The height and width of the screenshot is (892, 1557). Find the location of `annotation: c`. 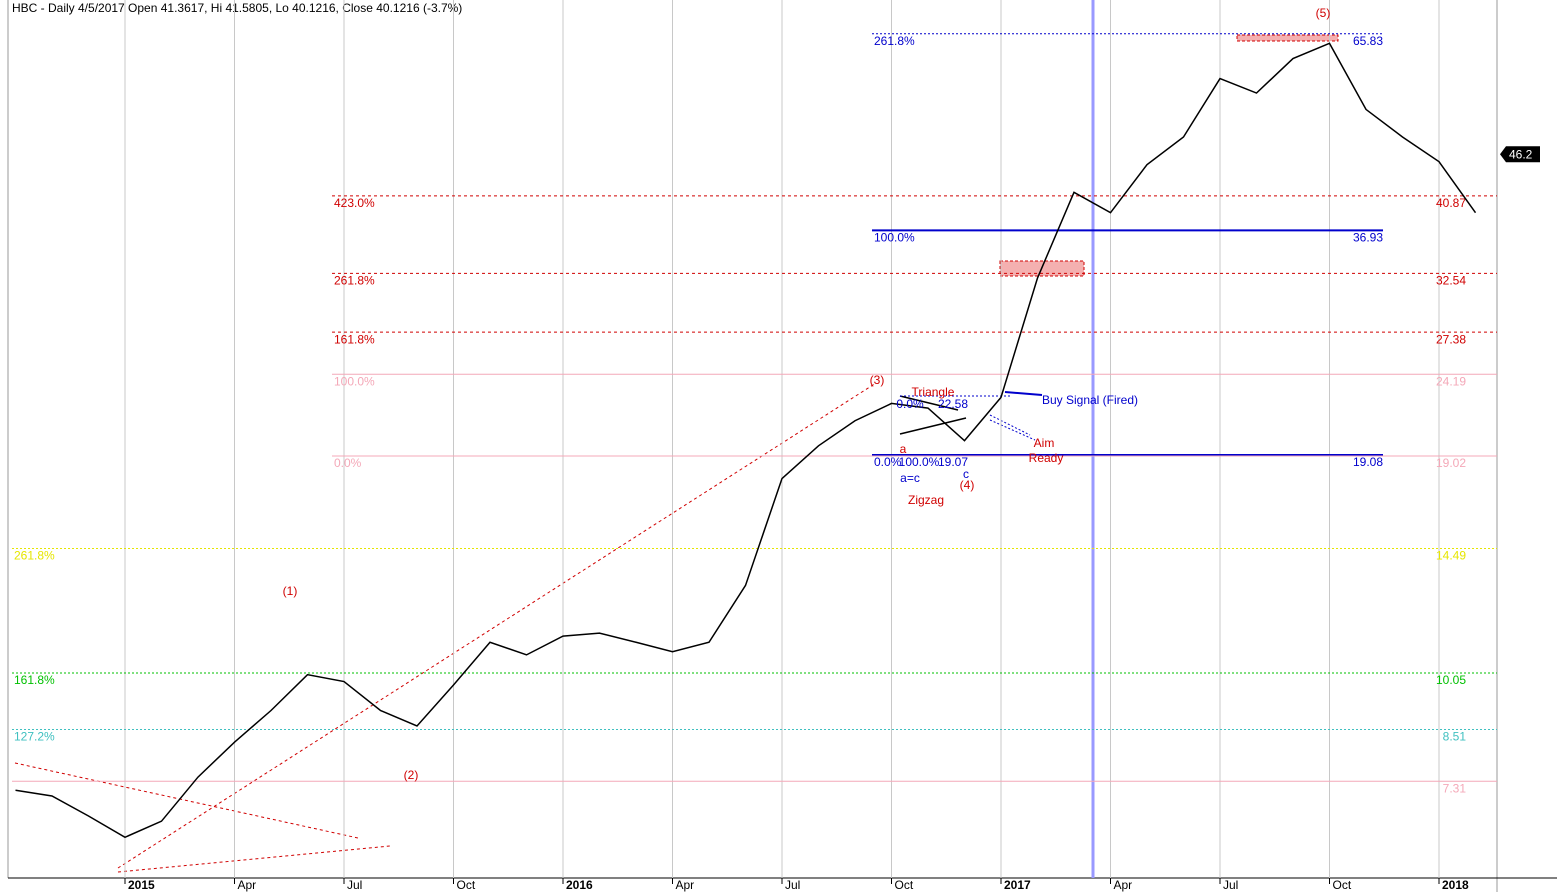

annotation: c is located at coordinates (966, 474).